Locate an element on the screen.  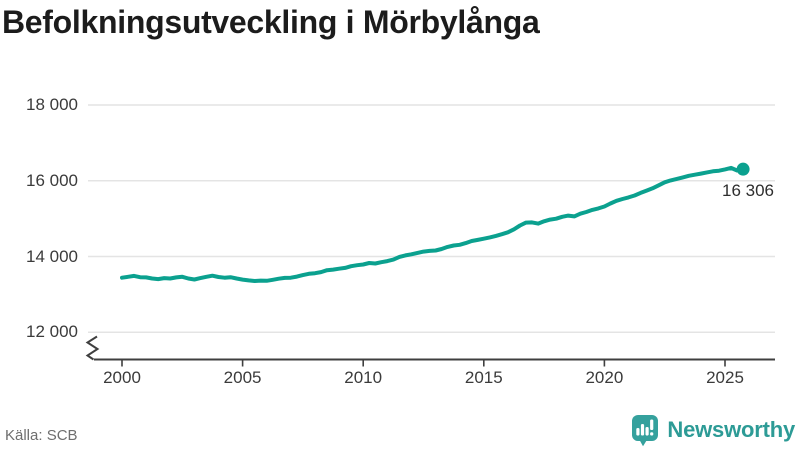
x-tick-label: 2025 is located at coordinates (725, 377).